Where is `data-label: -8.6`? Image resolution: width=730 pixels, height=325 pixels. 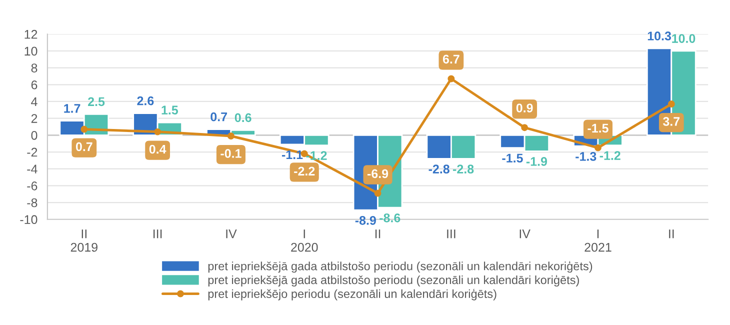
data-label: -8.6 is located at coordinates (390, 217).